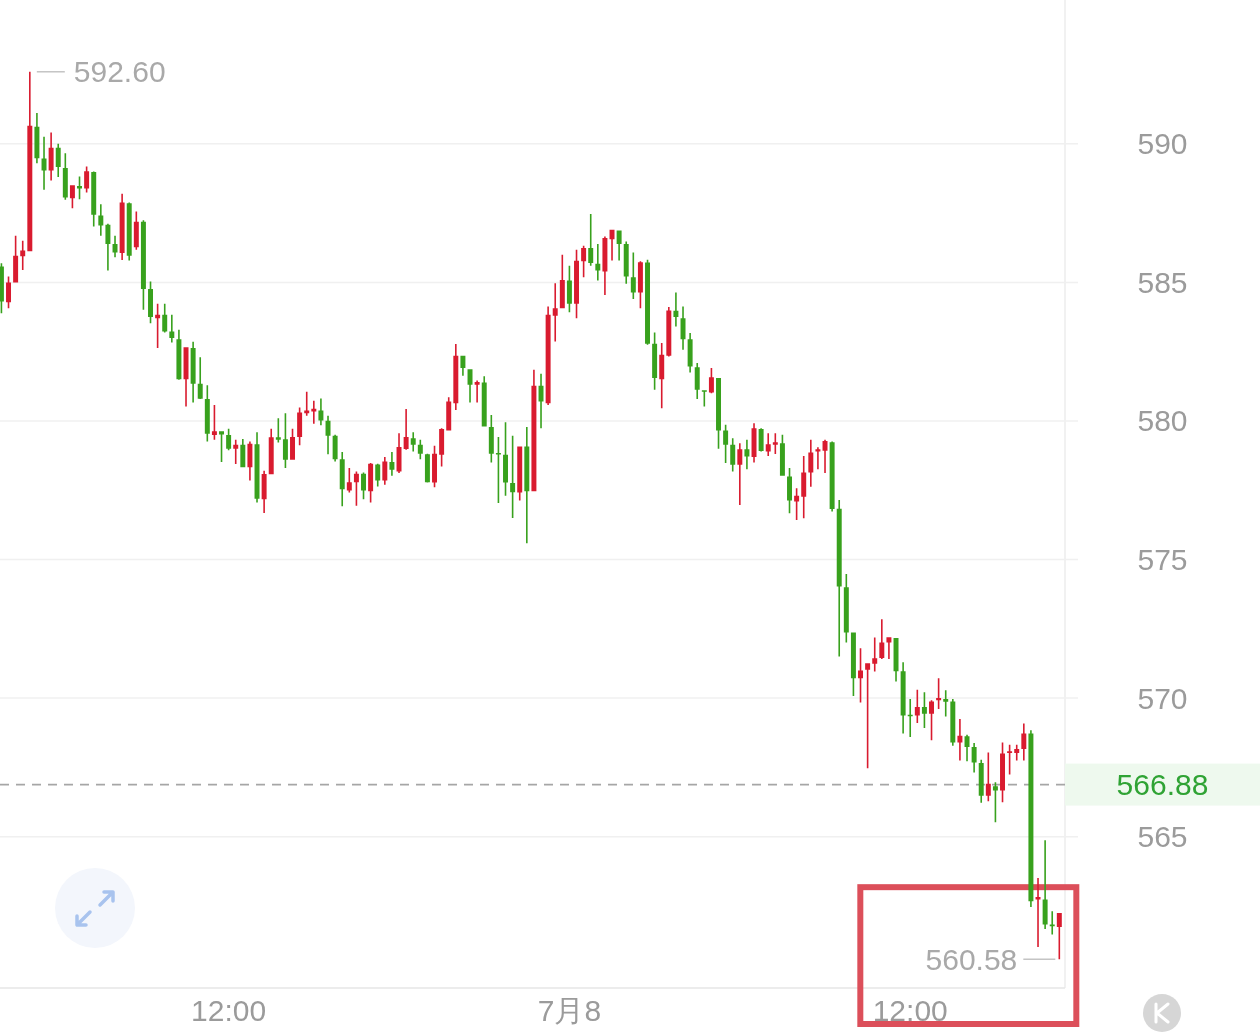  Describe the element at coordinates (1162, 282) in the screenshot. I see `y-tick-label: 585` at that location.